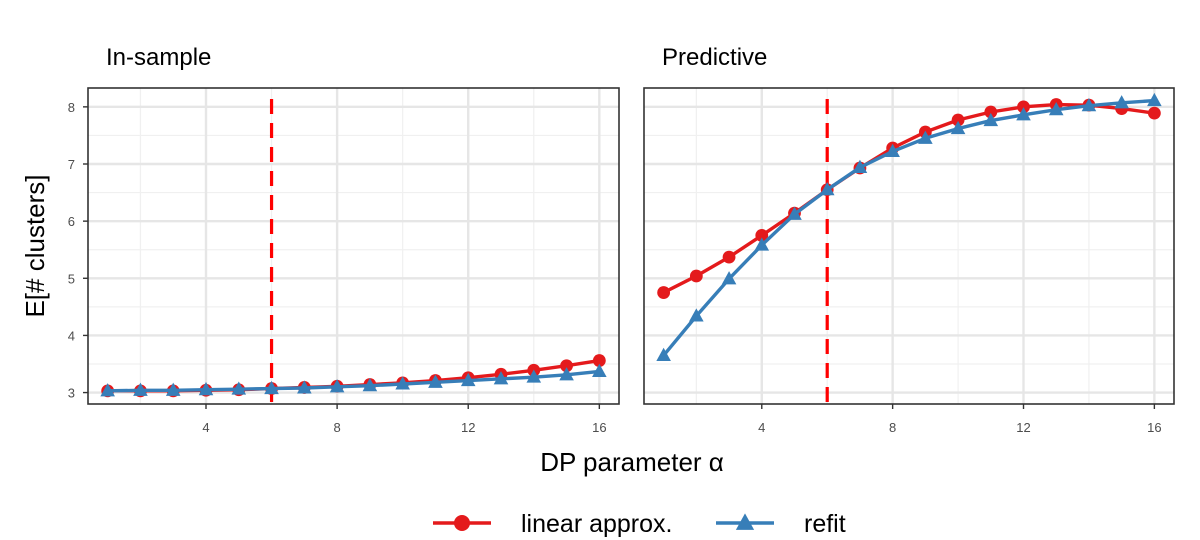  I want to click on series-refit, so click(353, 380).